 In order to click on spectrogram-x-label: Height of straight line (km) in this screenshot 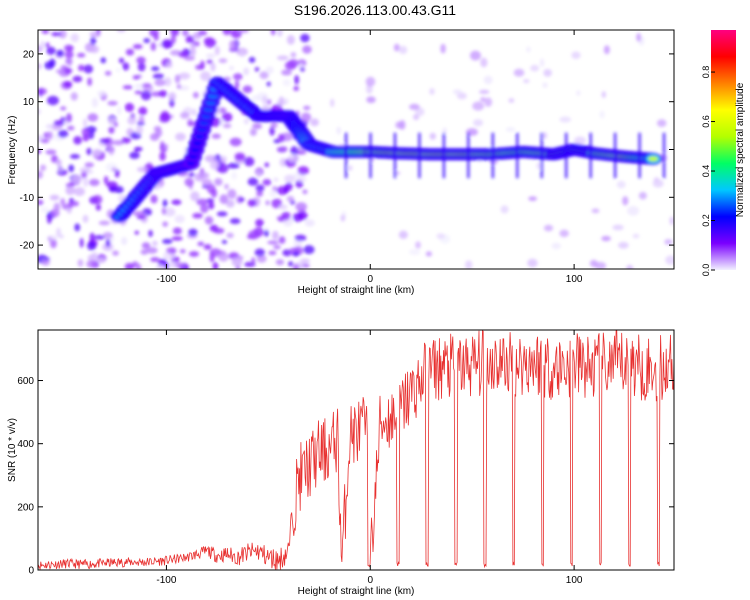, I will do `click(356, 290)`.